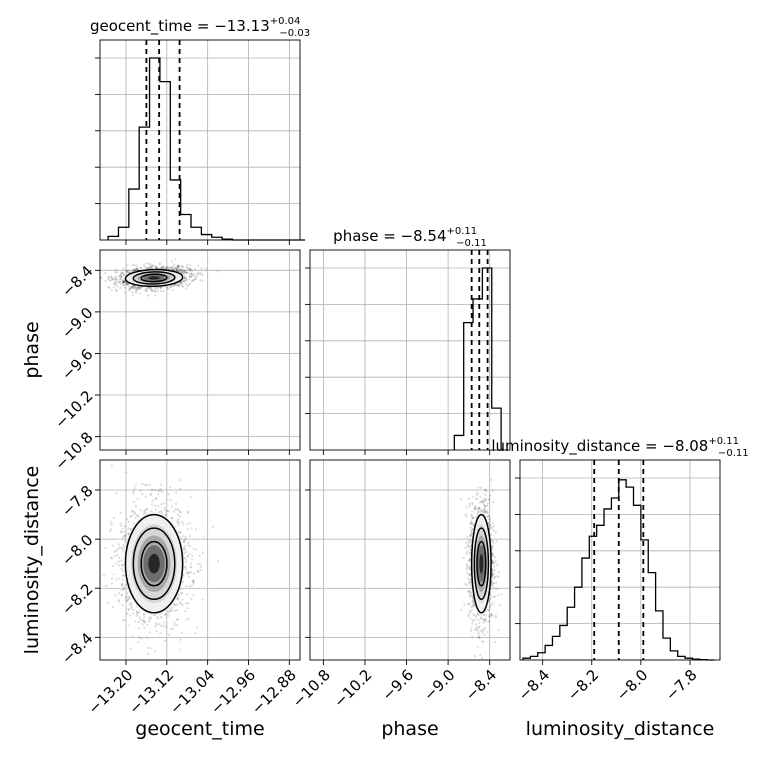 The image size is (760, 760). I want to click on contour-line, so click(154, 278).